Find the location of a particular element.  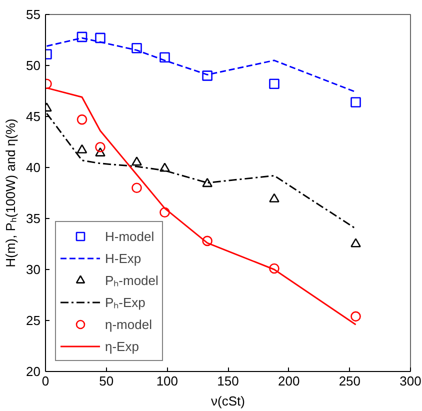

x-tick-label: 50 is located at coordinates (106, 381).